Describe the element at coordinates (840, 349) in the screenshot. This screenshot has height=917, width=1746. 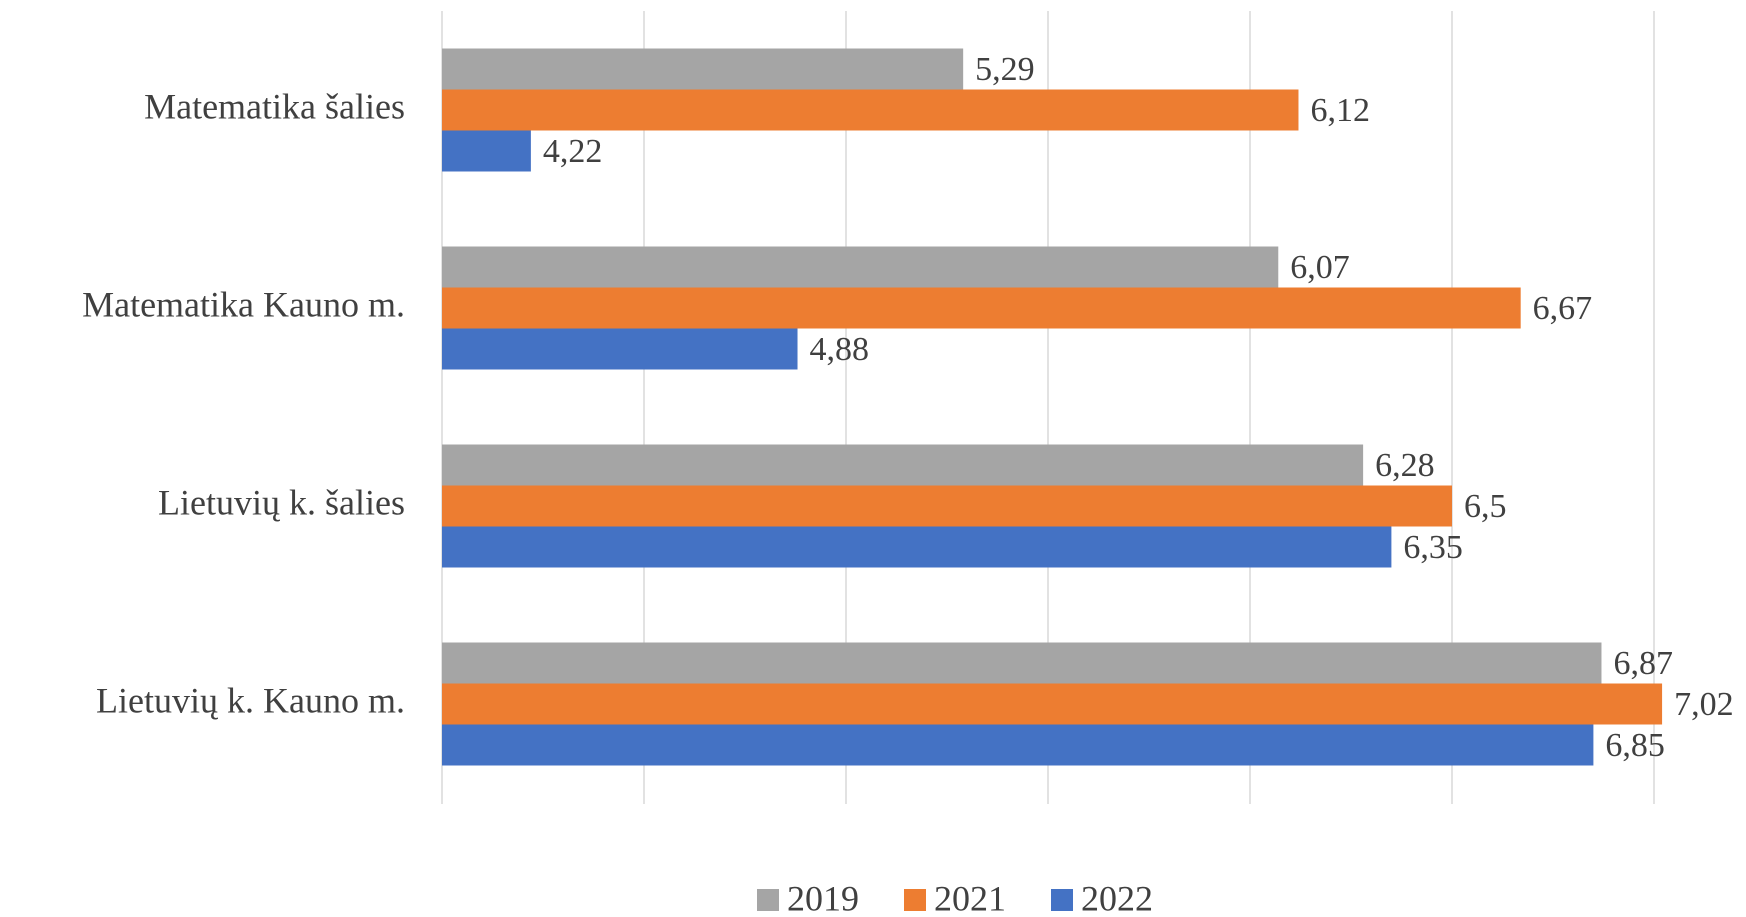
I see `data-label: 4,88` at that location.